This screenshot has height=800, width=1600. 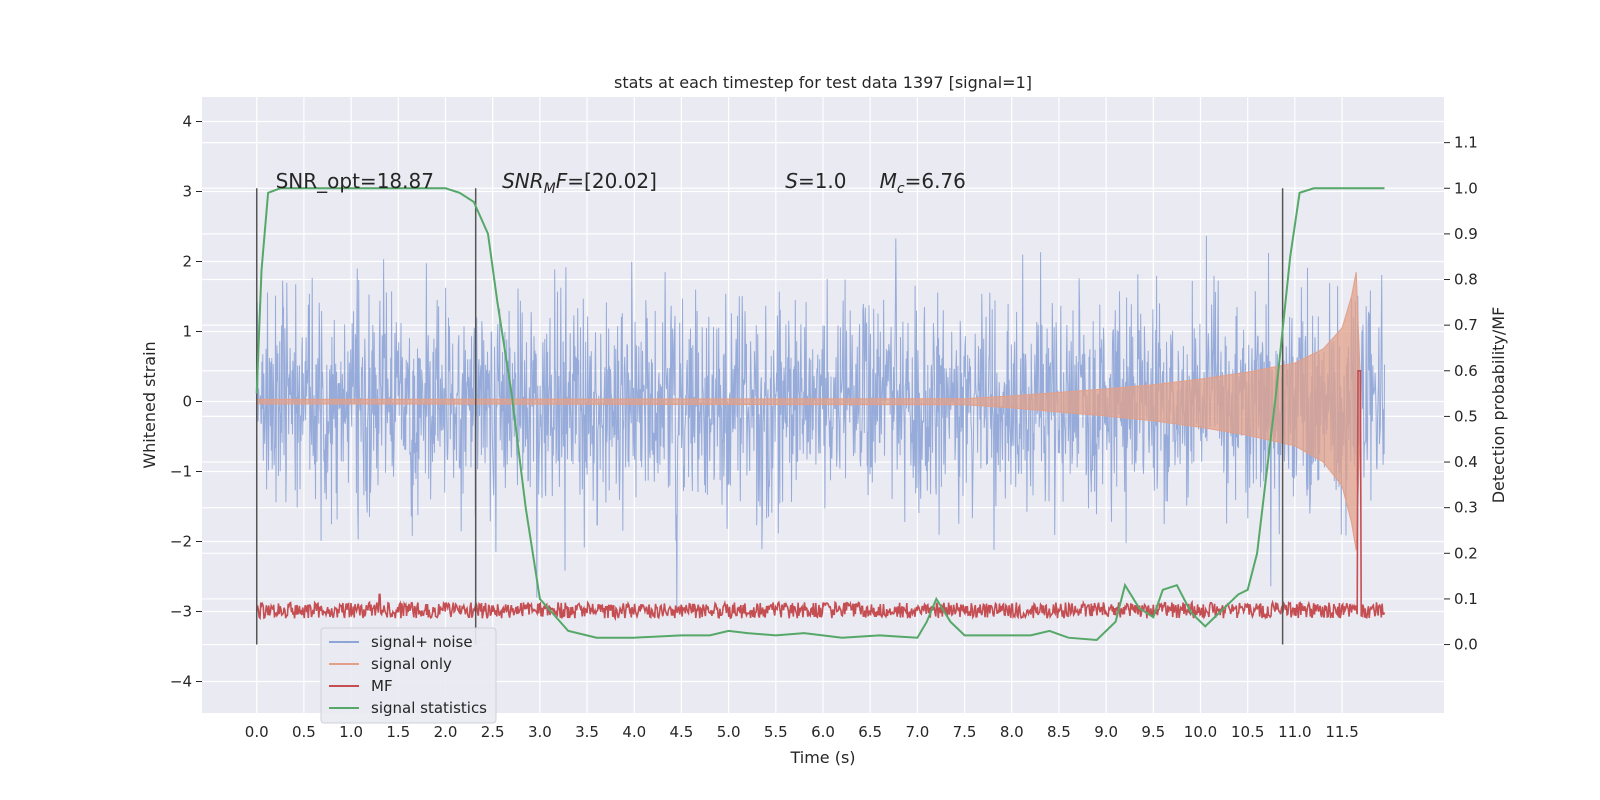 I want to click on x-tick-label: 4.0, so click(x=634, y=732).